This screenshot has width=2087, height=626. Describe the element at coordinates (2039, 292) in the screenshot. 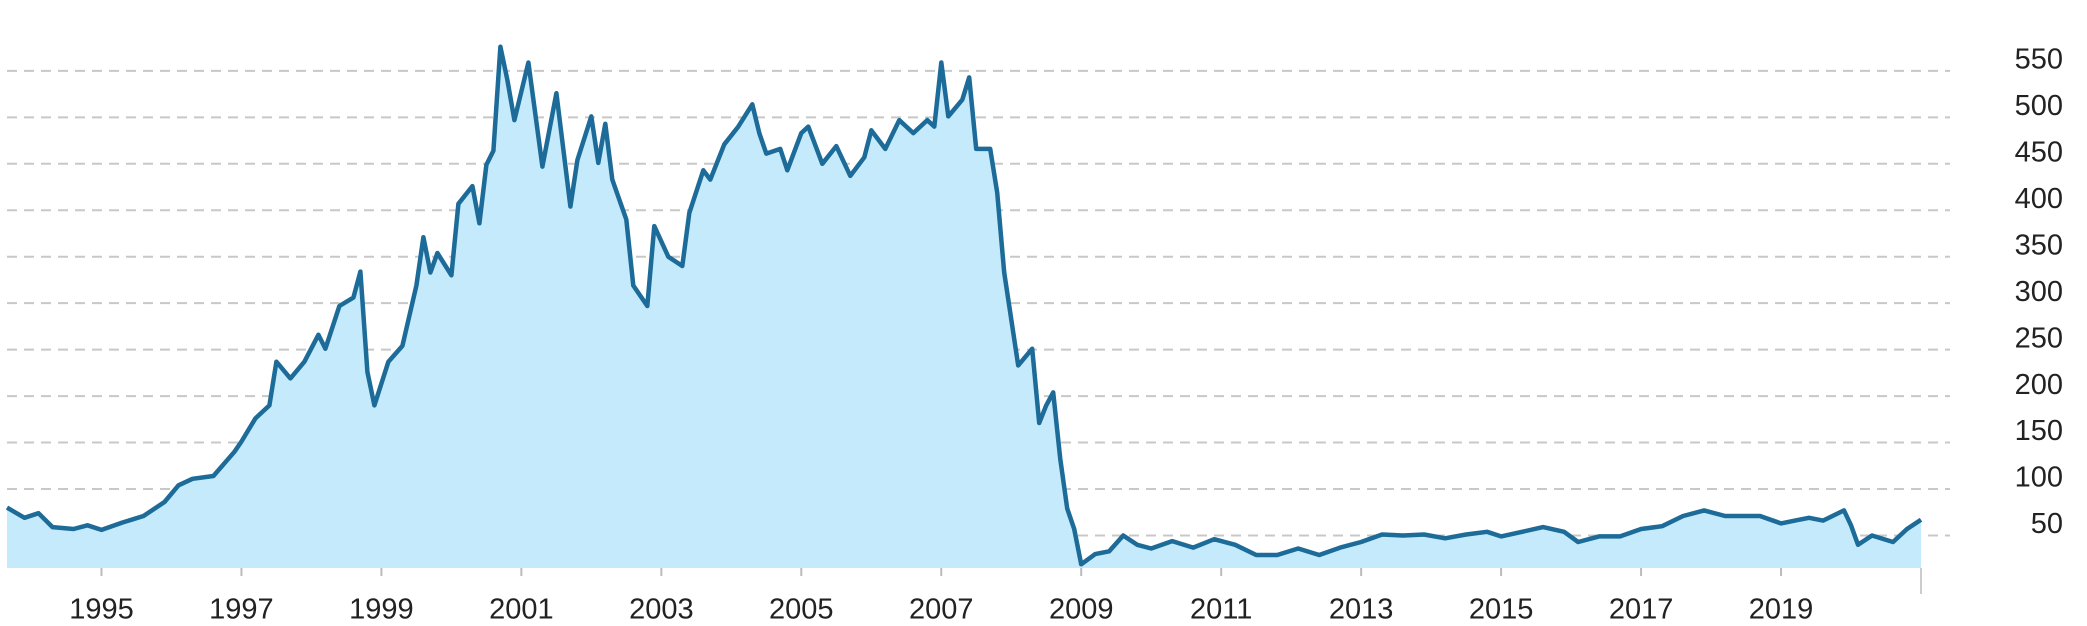

I see `y-tick-label: 300` at that location.